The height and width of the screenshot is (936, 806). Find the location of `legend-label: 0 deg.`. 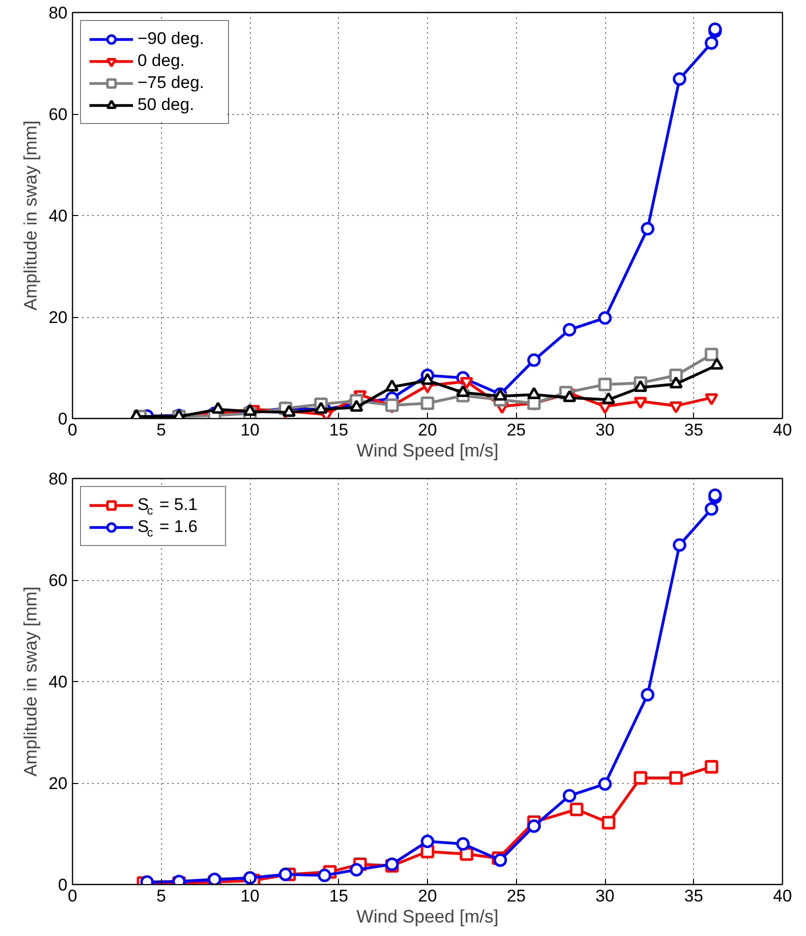

legend-label: 0 deg. is located at coordinates (161, 60).